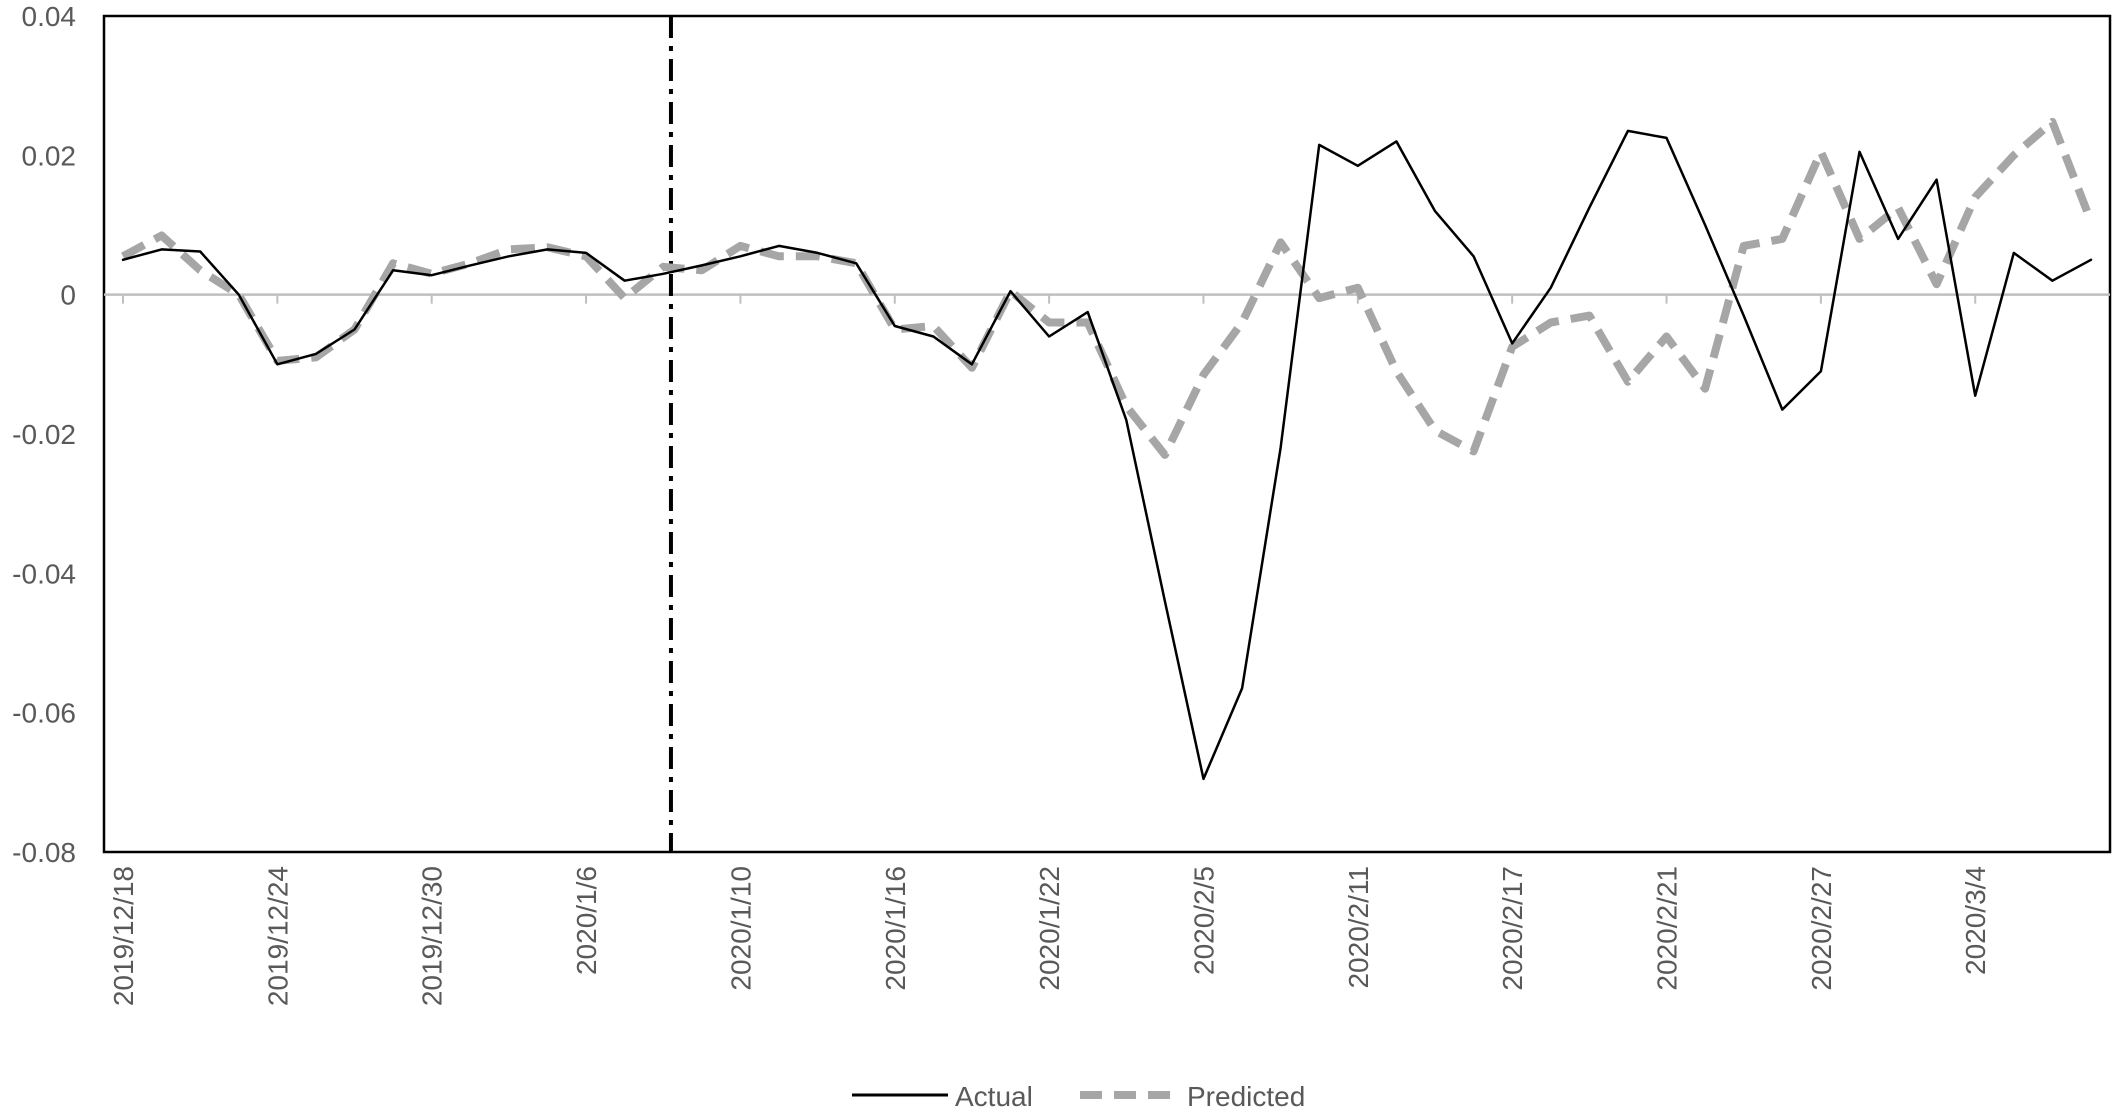 This screenshot has height=1116, width=2118. What do you see at coordinates (432, 936) in the screenshot?
I see `x-tick-label: 2019/12/30` at bounding box center [432, 936].